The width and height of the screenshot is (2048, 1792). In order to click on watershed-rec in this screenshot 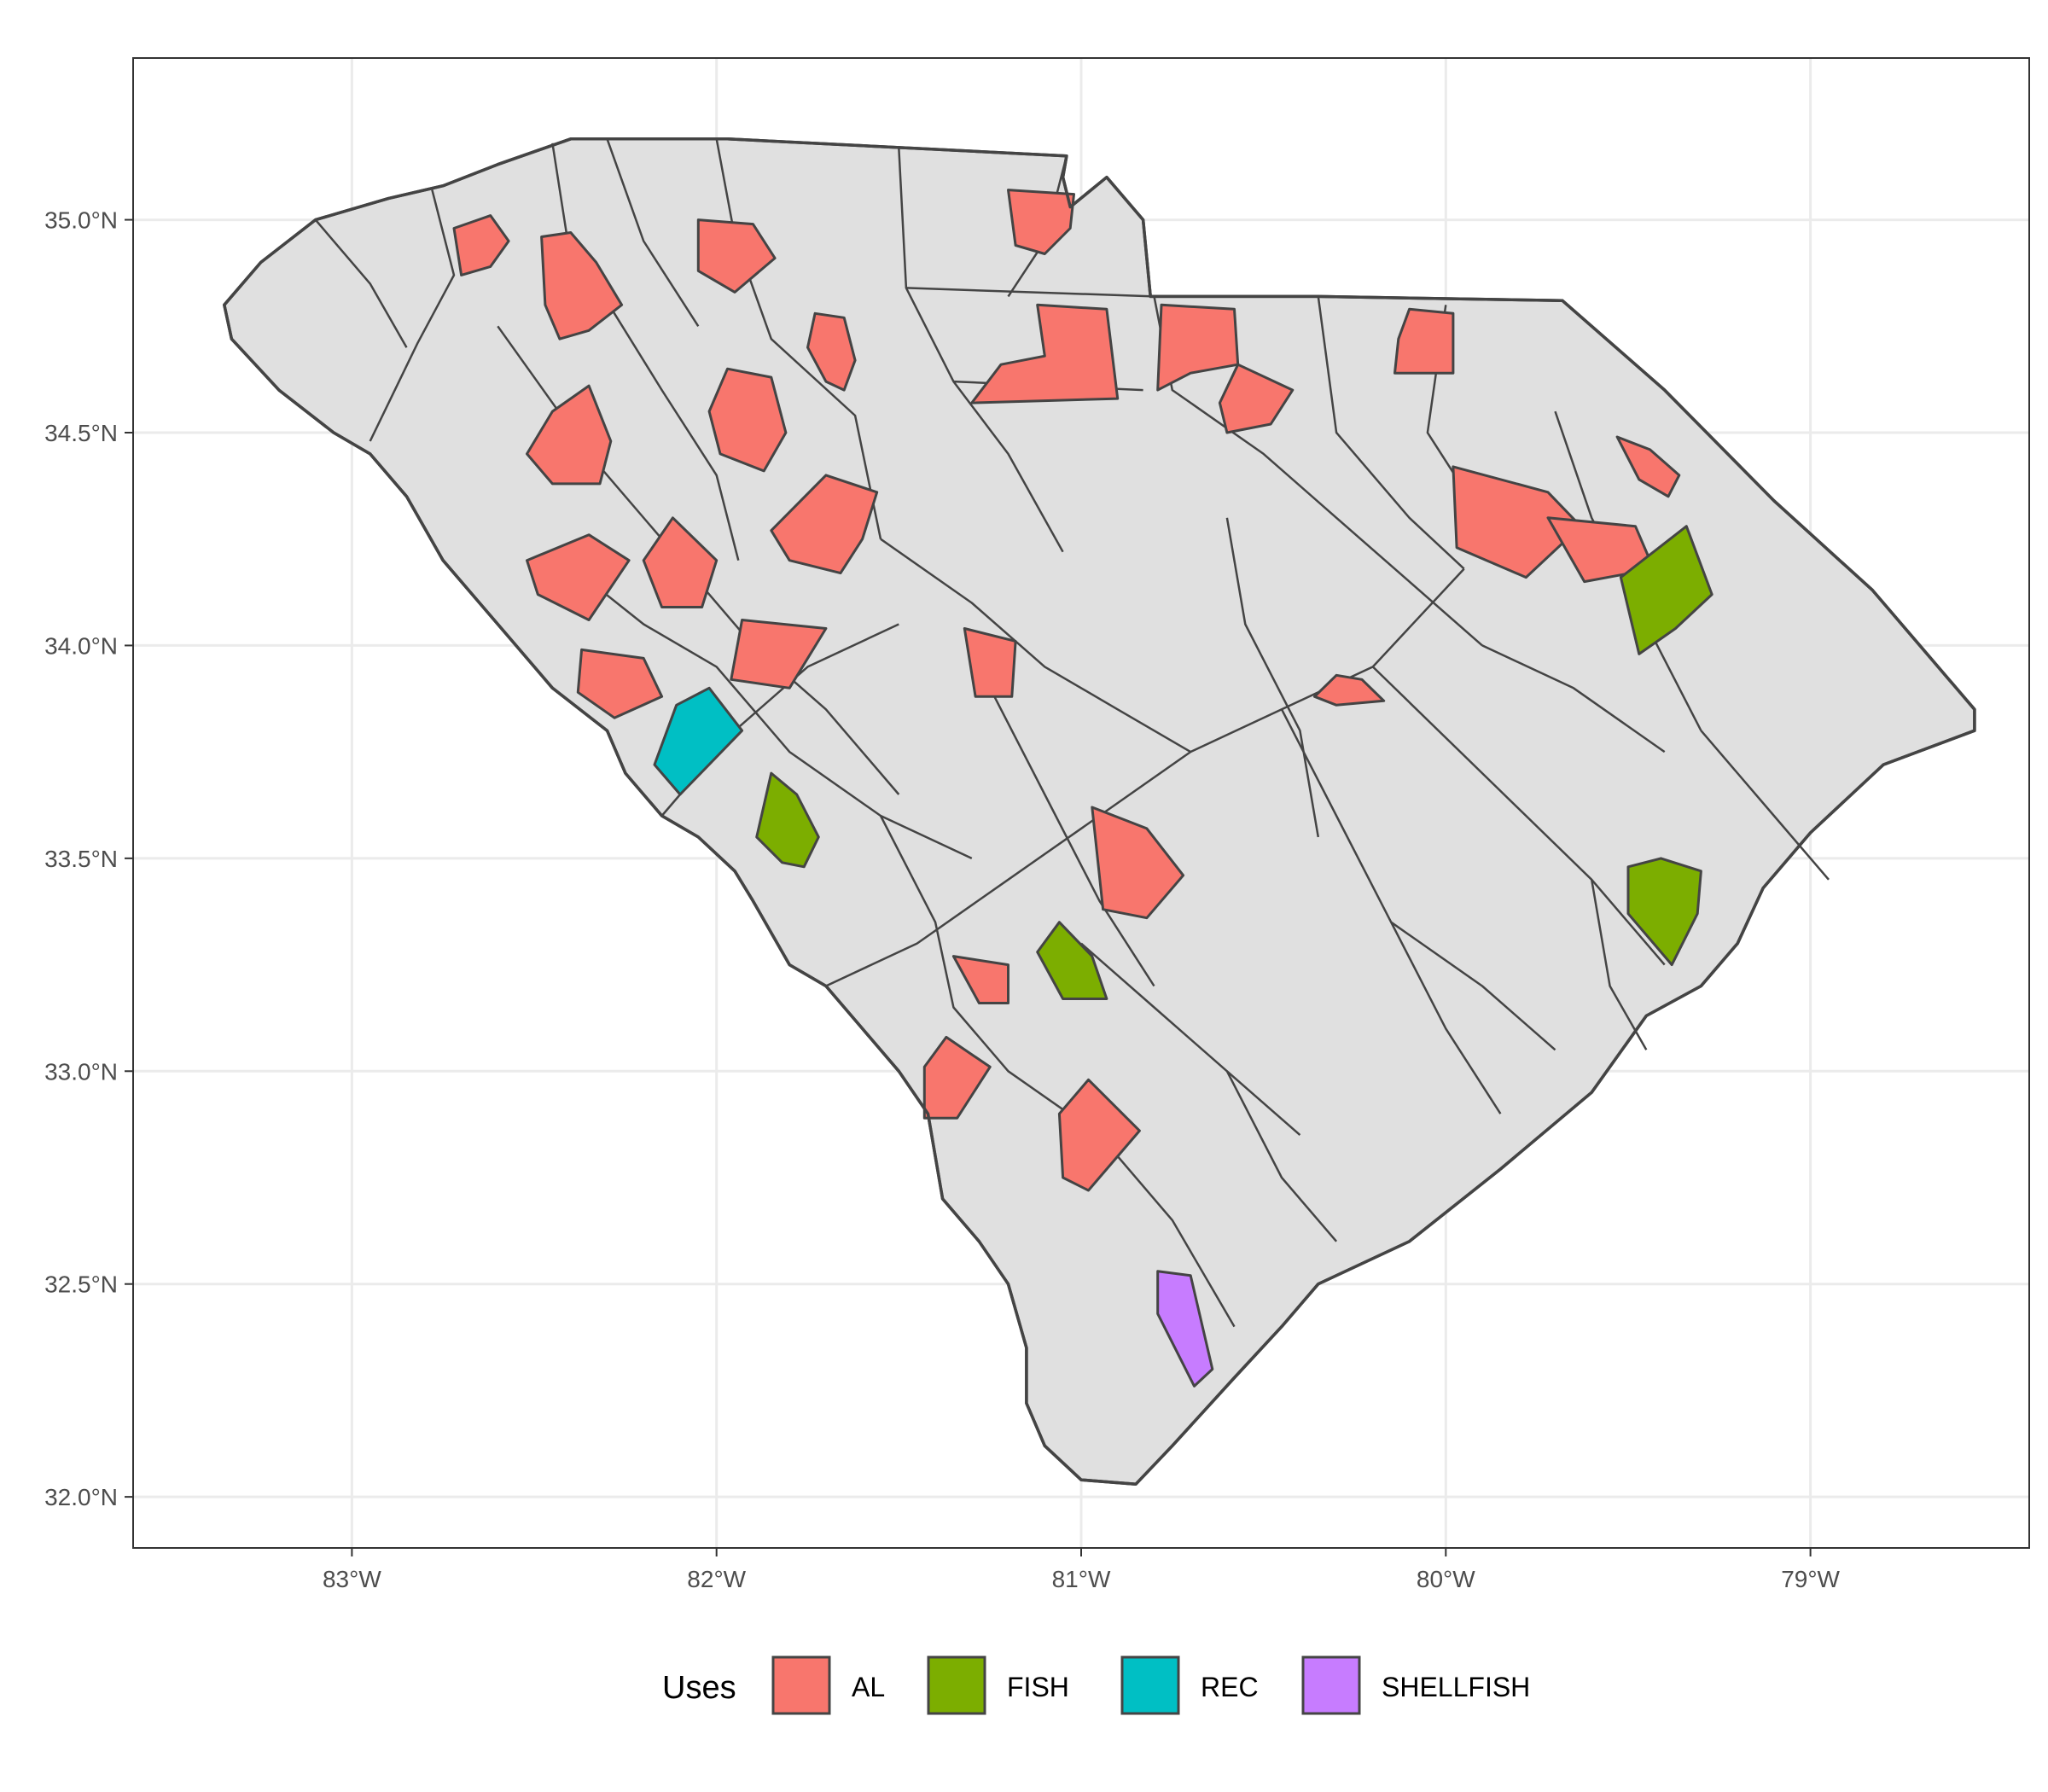, I will do `click(698, 741)`.